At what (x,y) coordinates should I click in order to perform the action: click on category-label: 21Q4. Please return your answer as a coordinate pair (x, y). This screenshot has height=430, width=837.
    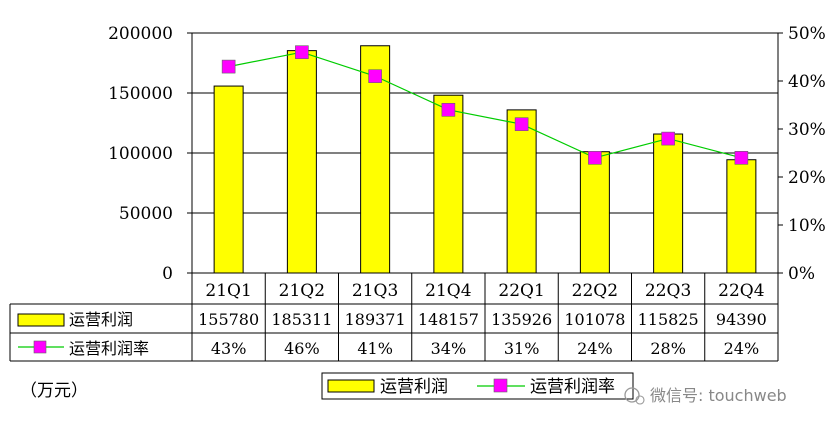
    Looking at the image, I should click on (448, 291).